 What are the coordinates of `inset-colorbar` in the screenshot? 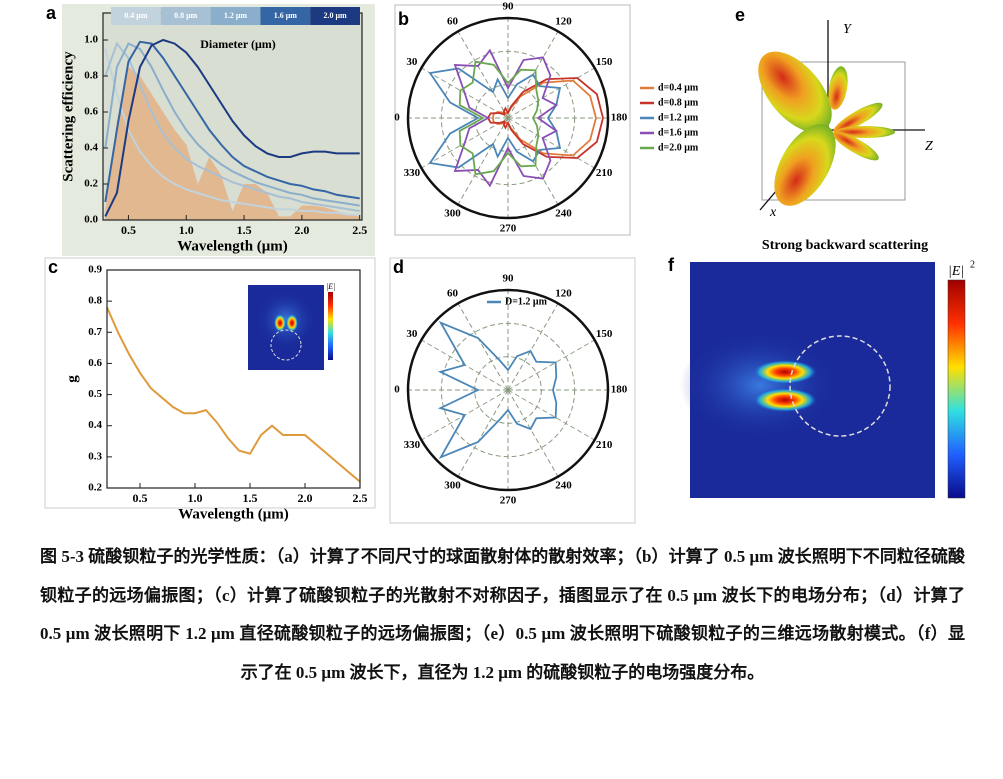 It's located at (330, 326).